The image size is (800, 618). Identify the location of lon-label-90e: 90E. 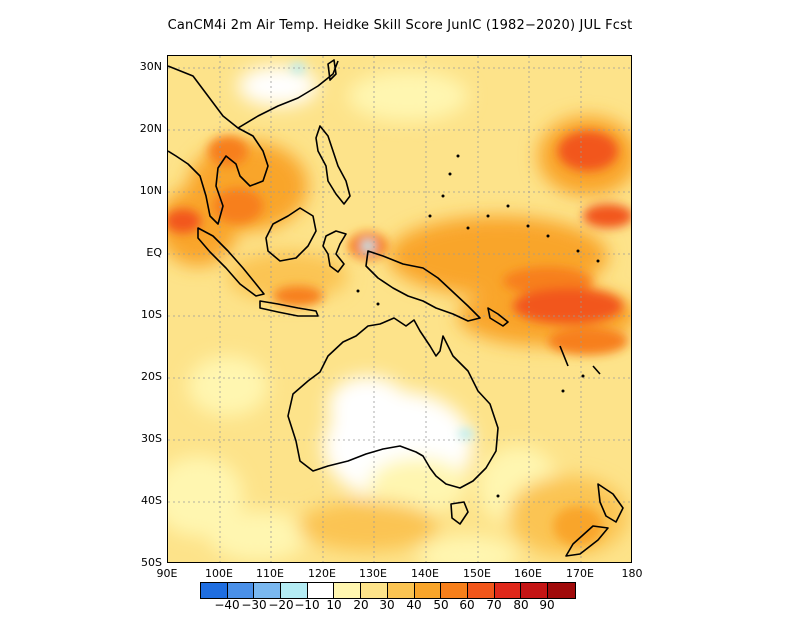
(167, 573).